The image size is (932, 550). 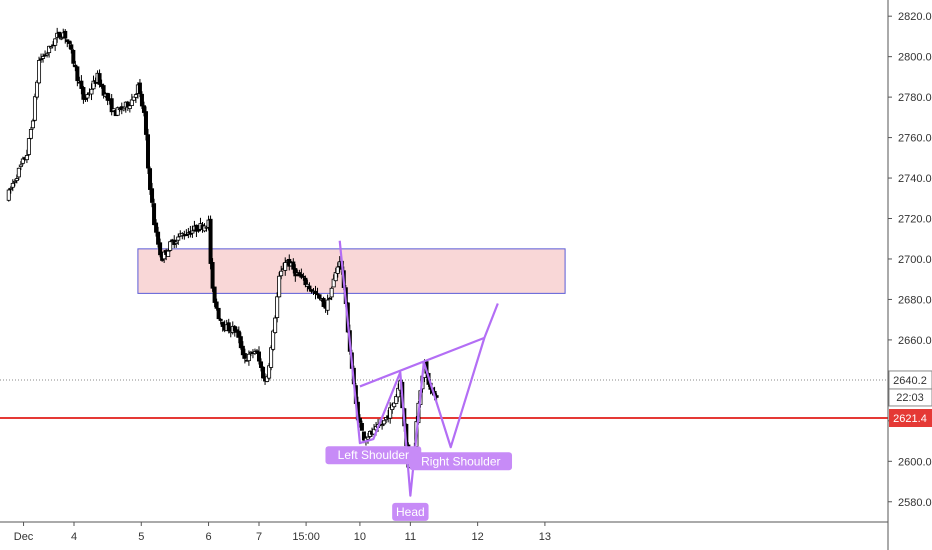 I want to click on pattern-neckline, so click(x=422, y=362).